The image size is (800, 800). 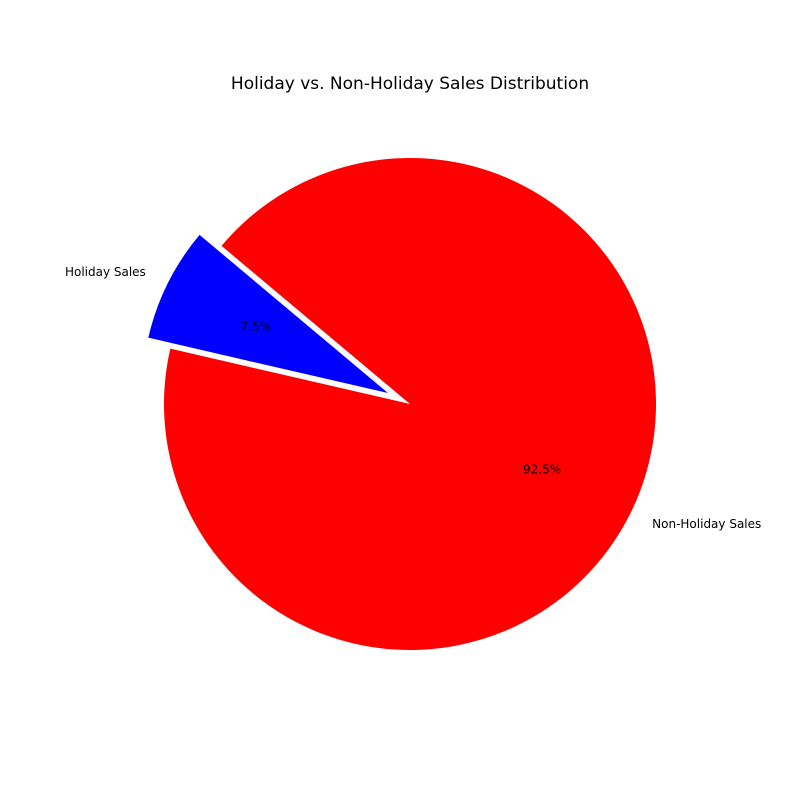 I want to click on slice-category-label: Holiday Sales, so click(x=105, y=272).